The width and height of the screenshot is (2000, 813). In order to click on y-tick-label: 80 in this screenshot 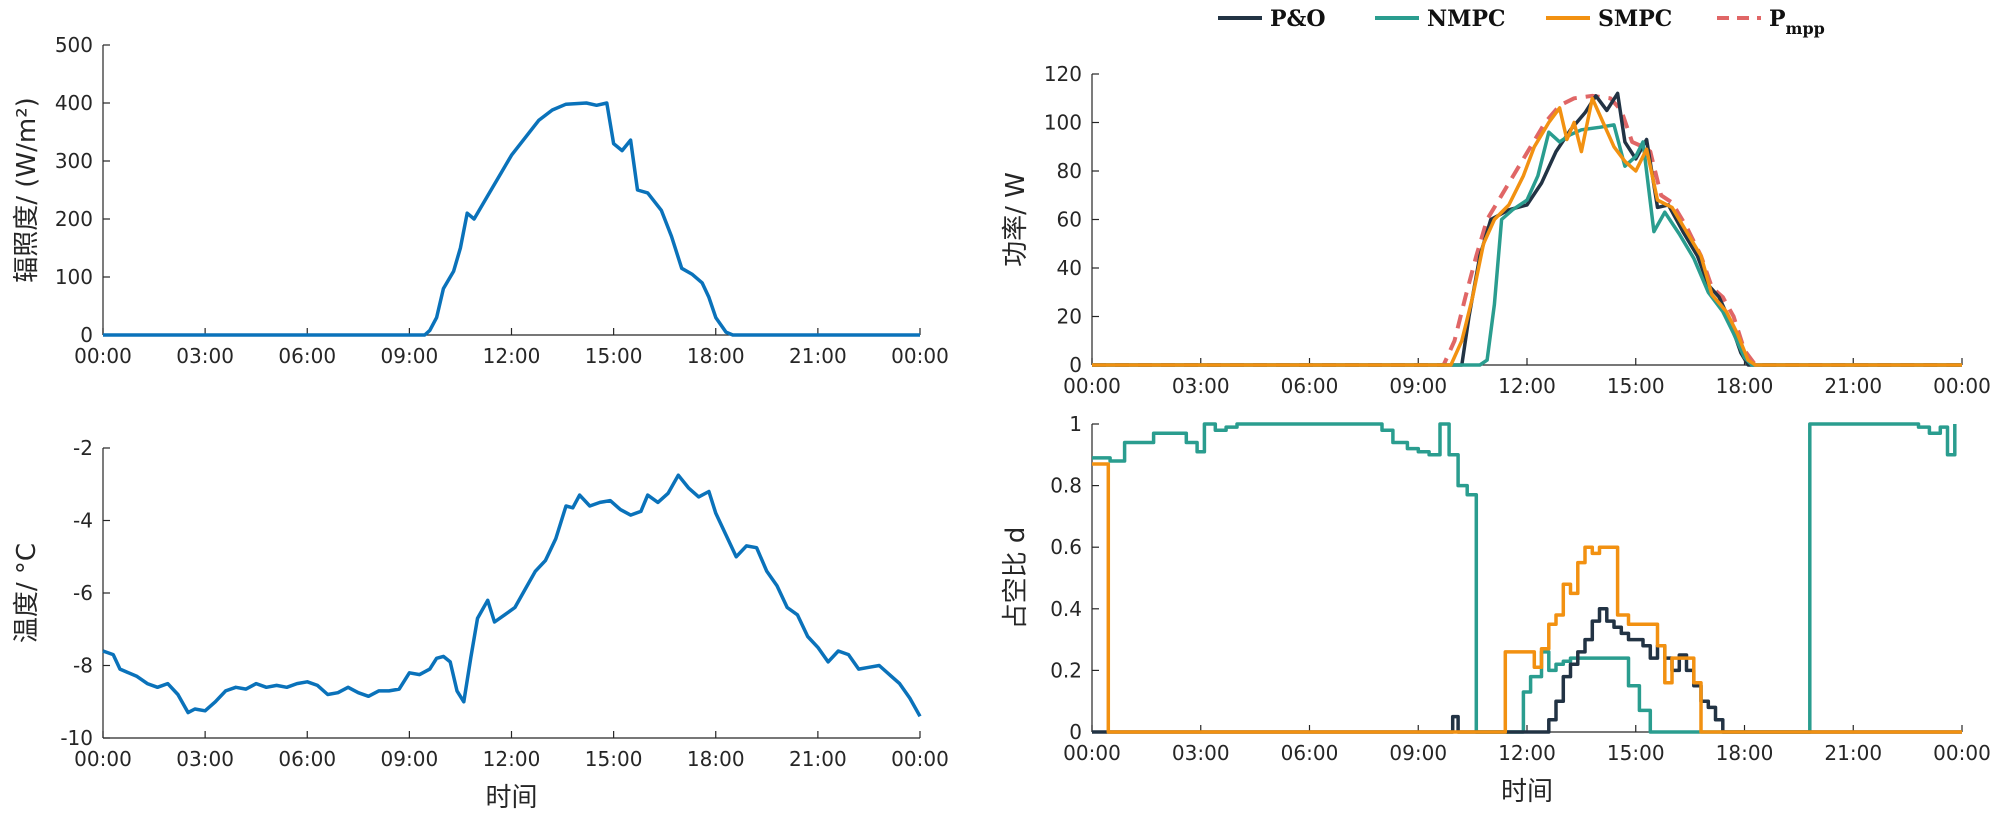, I will do `click(1069, 171)`.